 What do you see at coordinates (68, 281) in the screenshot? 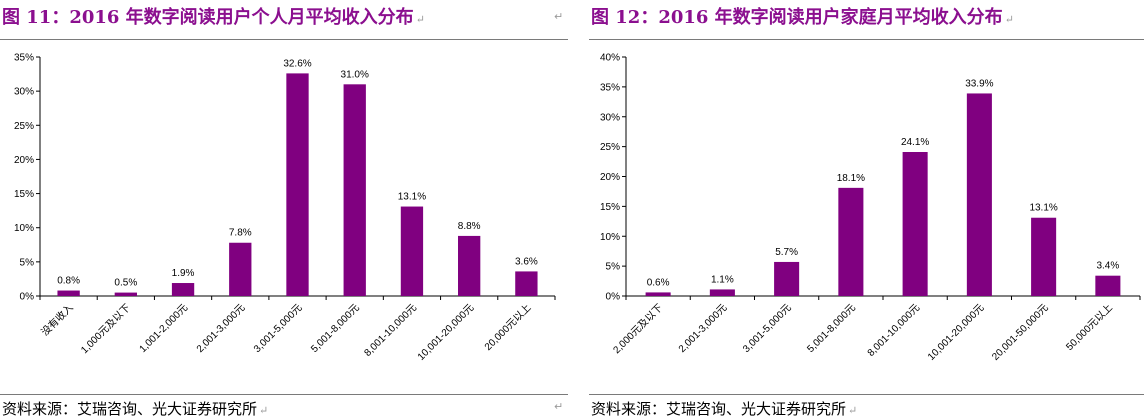
I see `data-label: 0.8%` at bounding box center [68, 281].